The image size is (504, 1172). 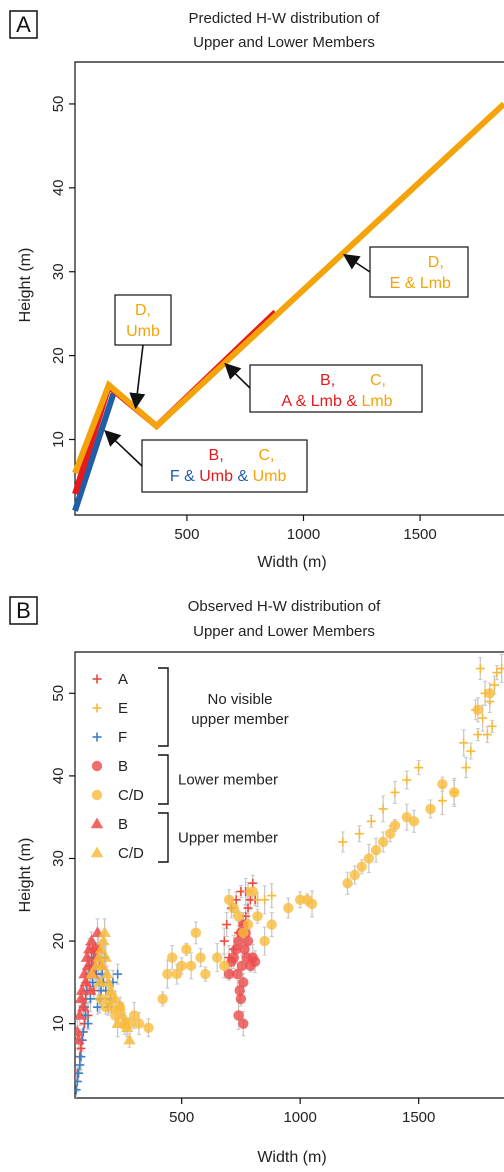 I want to click on panel-b-xtick-label: 500, so click(x=181, y=1117).